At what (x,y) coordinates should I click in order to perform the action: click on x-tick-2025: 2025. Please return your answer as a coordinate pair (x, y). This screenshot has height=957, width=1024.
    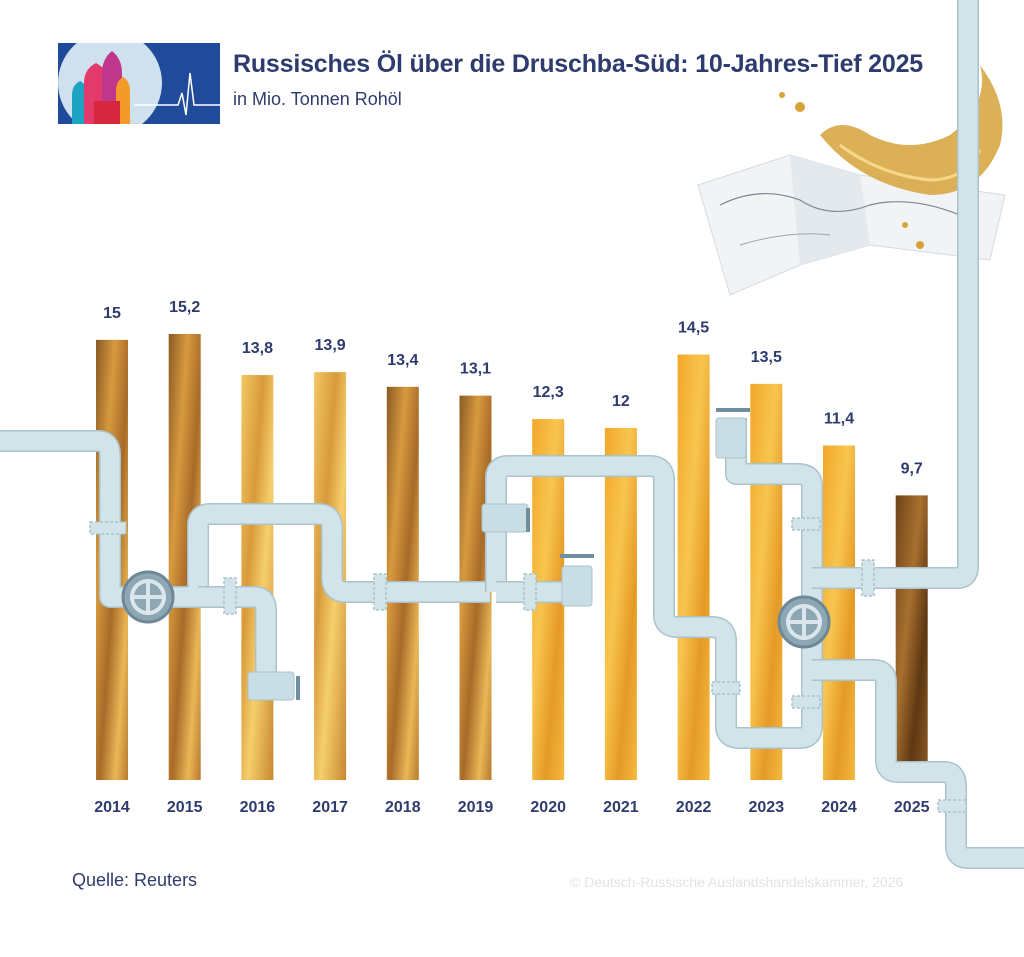
    Looking at the image, I should click on (912, 807).